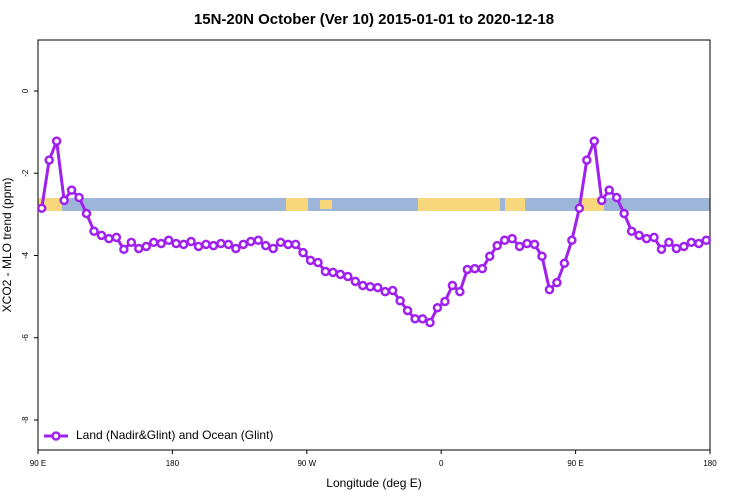  What do you see at coordinates (25, 173) in the screenshot?
I see `y-tick-label: -2` at bounding box center [25, 173].